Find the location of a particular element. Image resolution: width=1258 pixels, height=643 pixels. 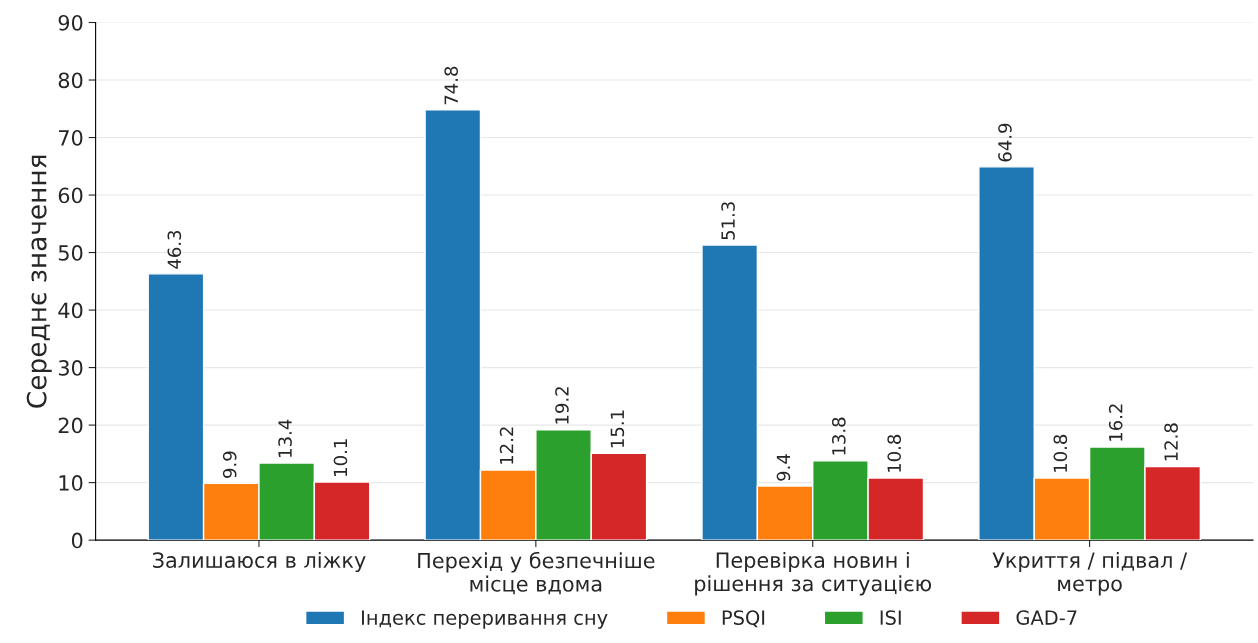

data-label: 51.3 is located at coordinates (728, 221).